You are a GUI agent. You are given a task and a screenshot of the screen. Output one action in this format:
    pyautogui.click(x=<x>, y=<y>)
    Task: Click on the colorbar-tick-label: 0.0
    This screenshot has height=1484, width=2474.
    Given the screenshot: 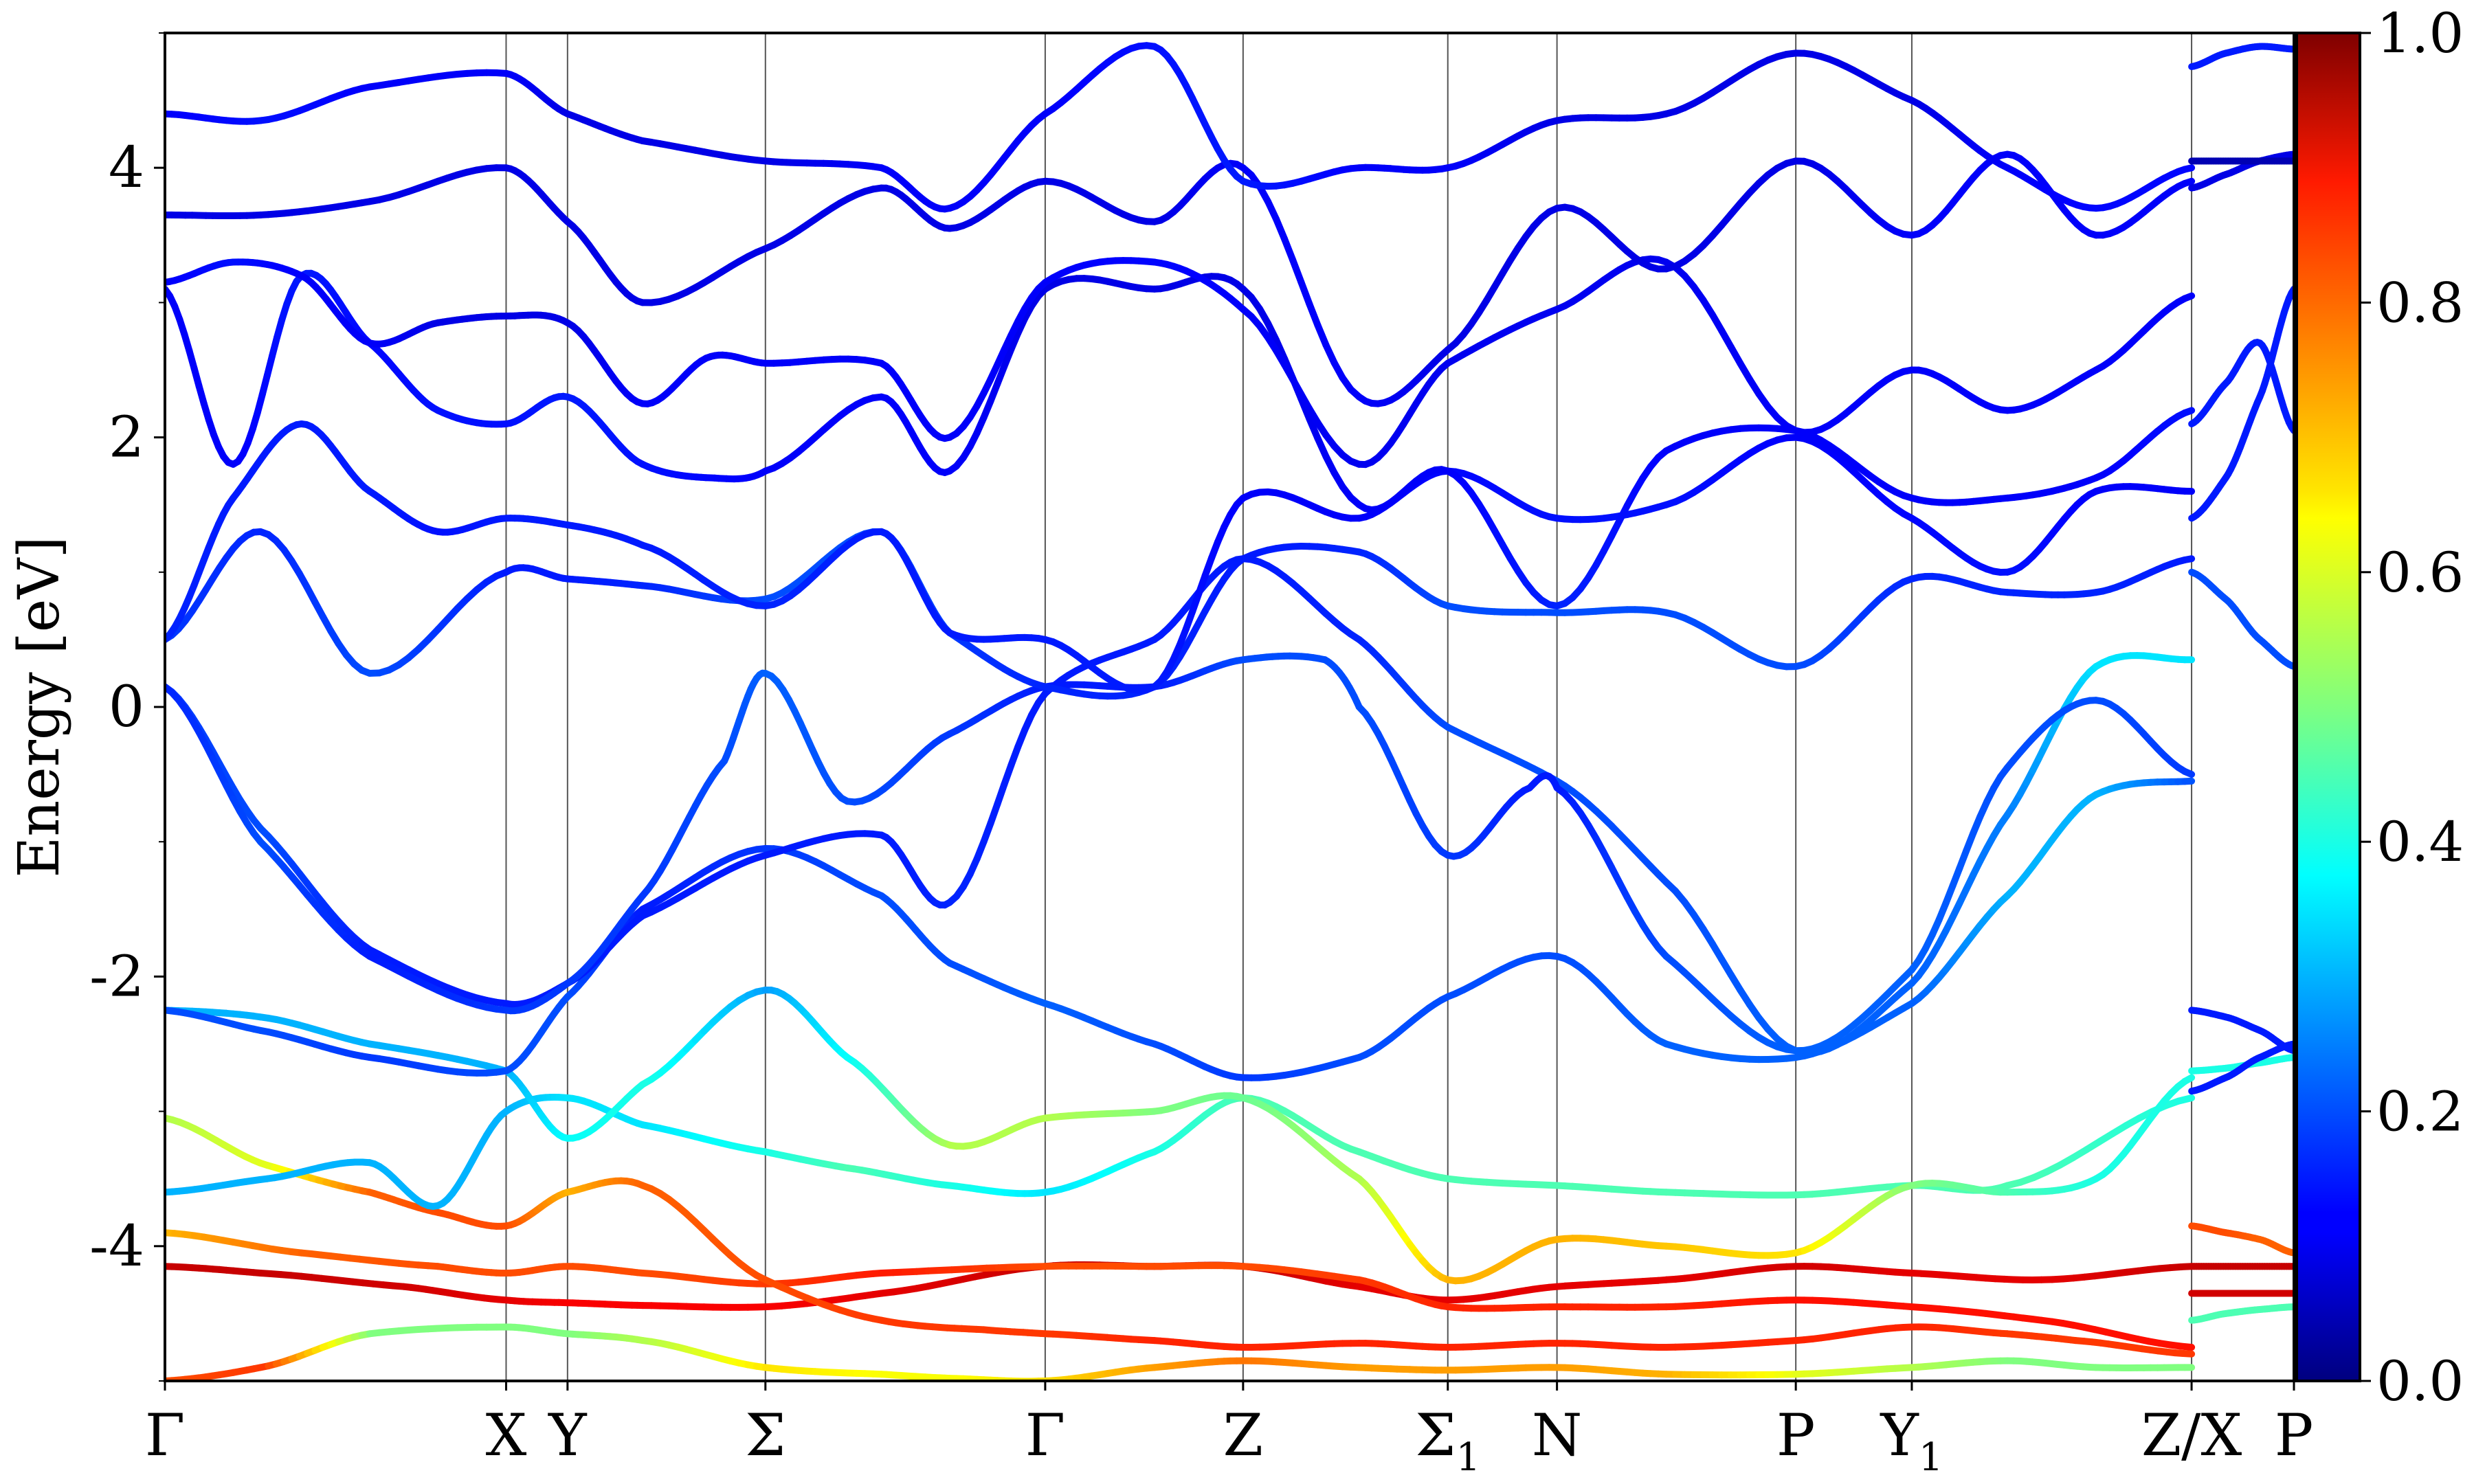 What is the action you would take?
    pyautogui.click(x=2420, y=1381)
    